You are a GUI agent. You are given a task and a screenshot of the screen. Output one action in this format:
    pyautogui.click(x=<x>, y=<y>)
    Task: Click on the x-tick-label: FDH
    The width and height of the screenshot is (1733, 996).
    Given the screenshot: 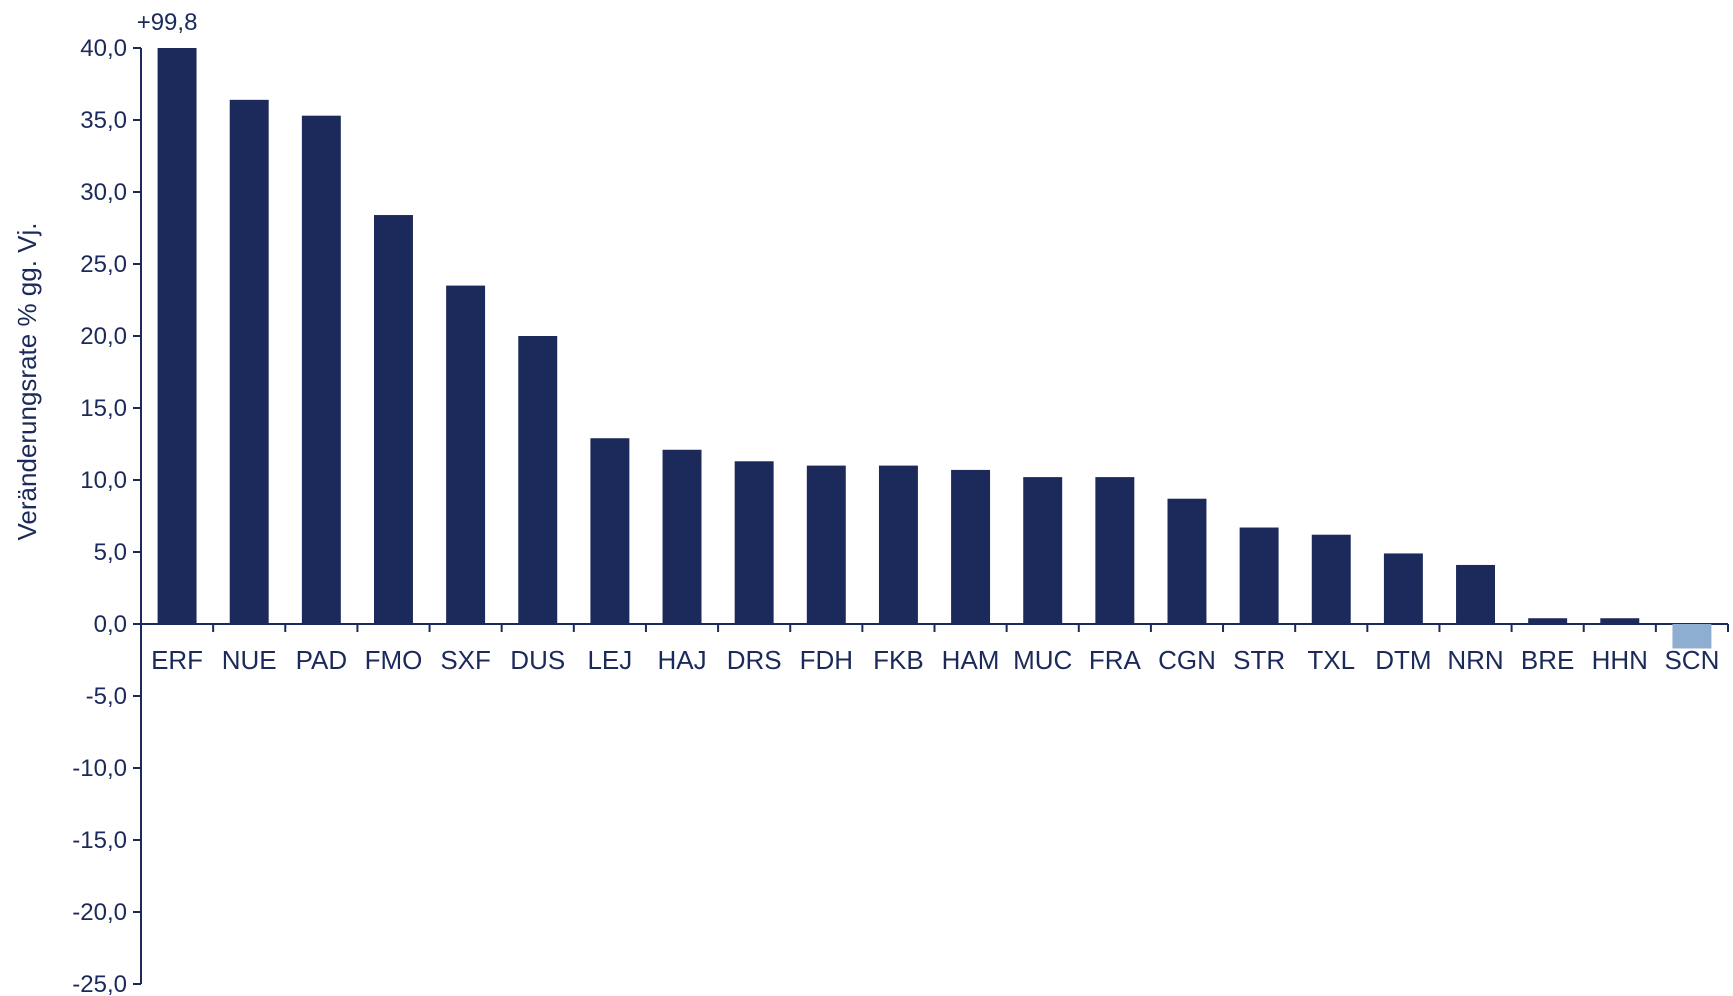 What is the action you would take?
    pyautogui.click(x=826, y=660)
    